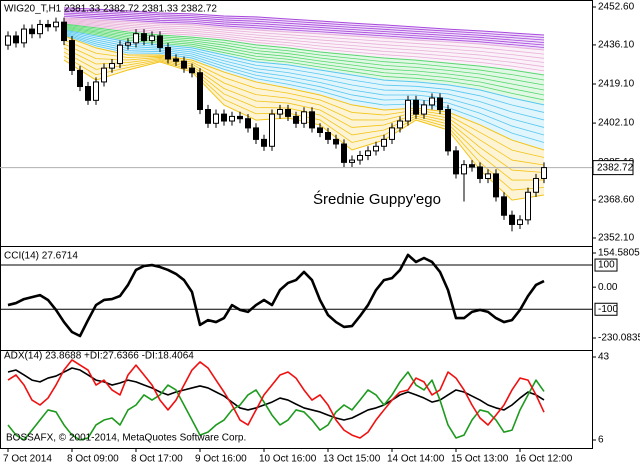 The image size is (640, 468). I want to click on x-tick-label: 7 Oct 2014, so click(27, 459).